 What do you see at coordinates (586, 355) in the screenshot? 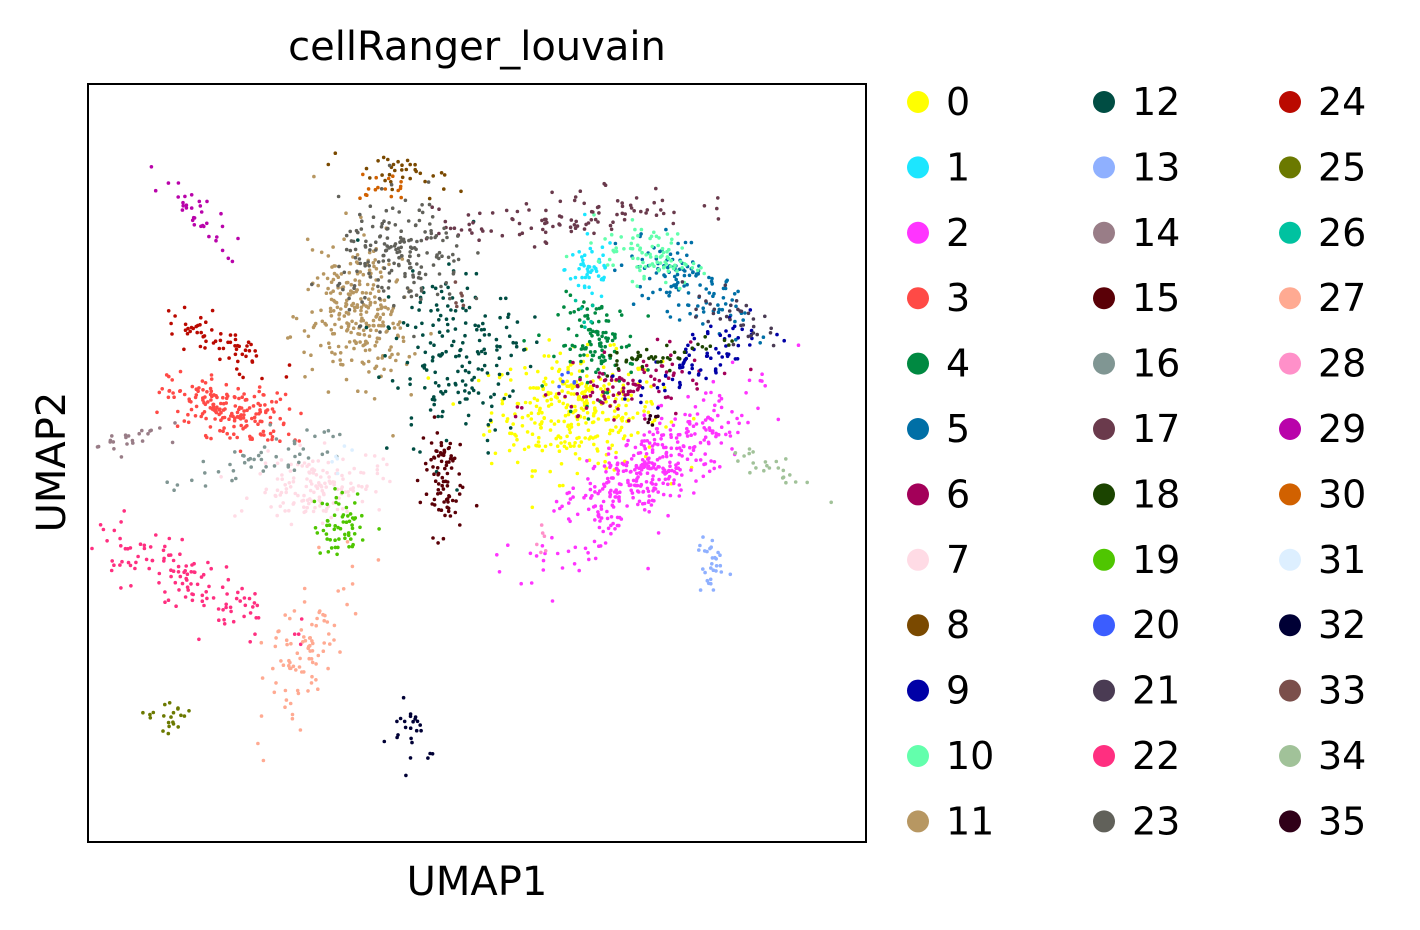
I see `cluster-4-points` at bounding box center [586, 355].